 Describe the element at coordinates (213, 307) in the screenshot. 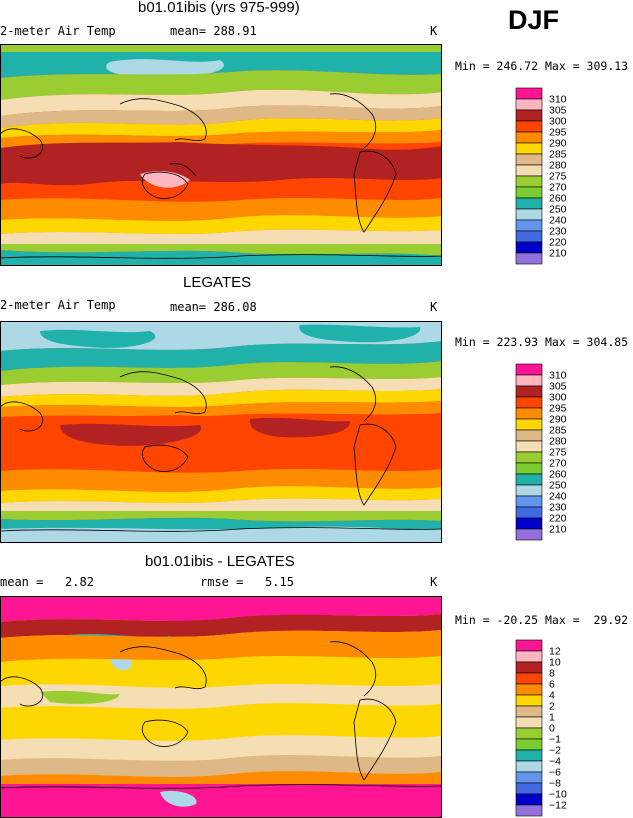

I see `panel2-mean: mean= 286.08` at that location.